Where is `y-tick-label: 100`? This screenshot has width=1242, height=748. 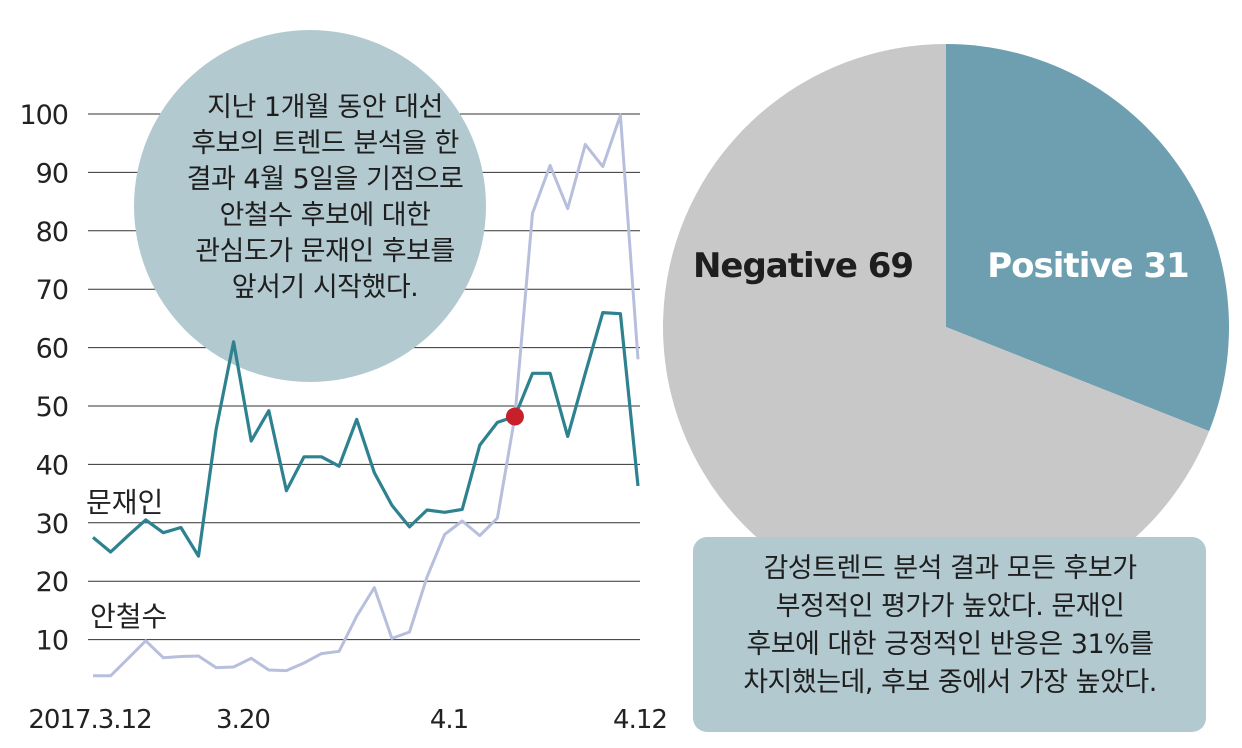 y-tick-label: 100 is located at coordinates (43, 115).